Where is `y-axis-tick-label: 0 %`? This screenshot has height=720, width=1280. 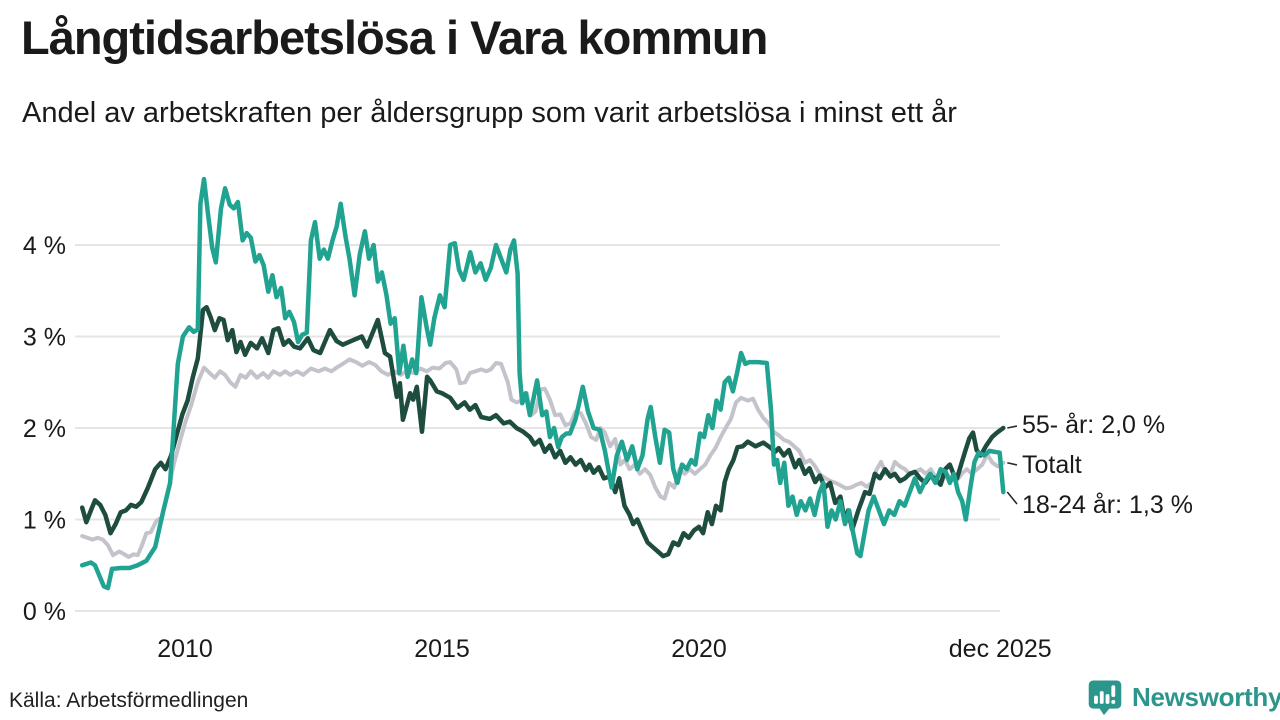
y-axis-tick-label: 0 % is located at coordinates (44, 612).